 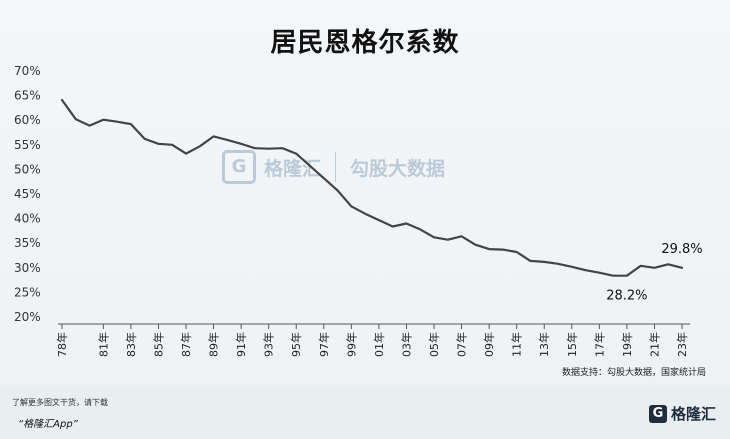 I want to click on x-tick-label: 97年, so click(x=324, y=344).